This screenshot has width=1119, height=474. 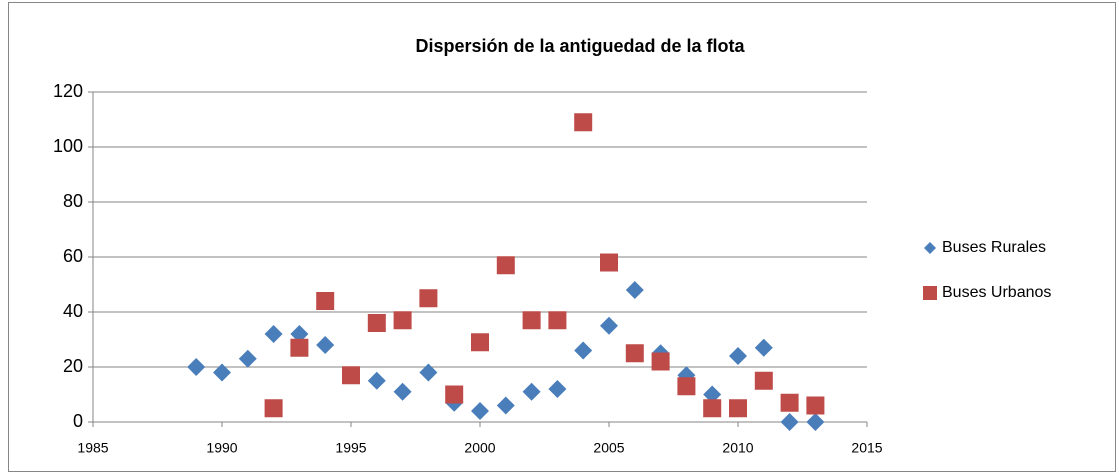 I want to click on x-tick-label: 2000, so click(x=479, y=448).